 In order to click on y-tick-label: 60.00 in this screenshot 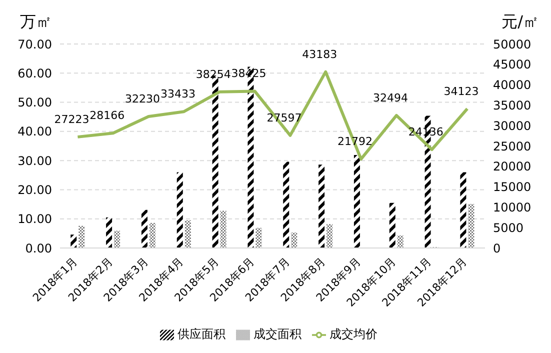, I will do `click(35, 73)`.